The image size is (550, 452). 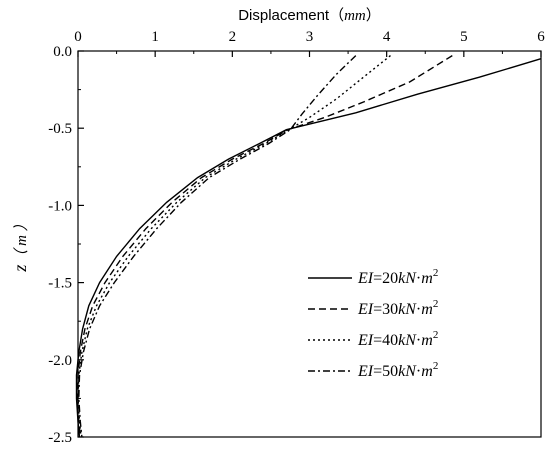 What do you see at coordinates (291, 15) in the screenshot?
I see `x-title-prefix: Displacement（` at bounding box center [291, 15].